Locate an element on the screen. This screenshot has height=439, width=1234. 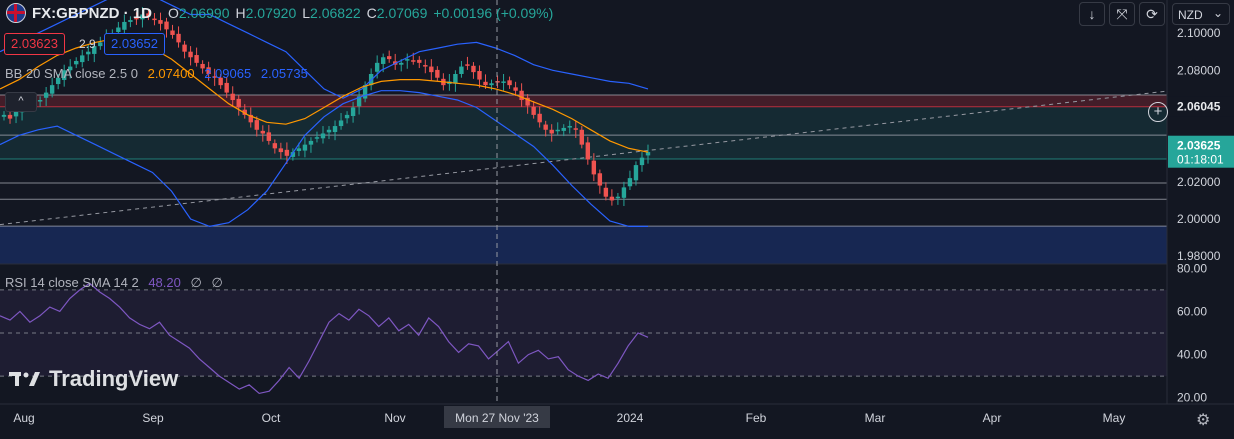
screenshot-button: ⟳ is located at coordinates (1152, 14).